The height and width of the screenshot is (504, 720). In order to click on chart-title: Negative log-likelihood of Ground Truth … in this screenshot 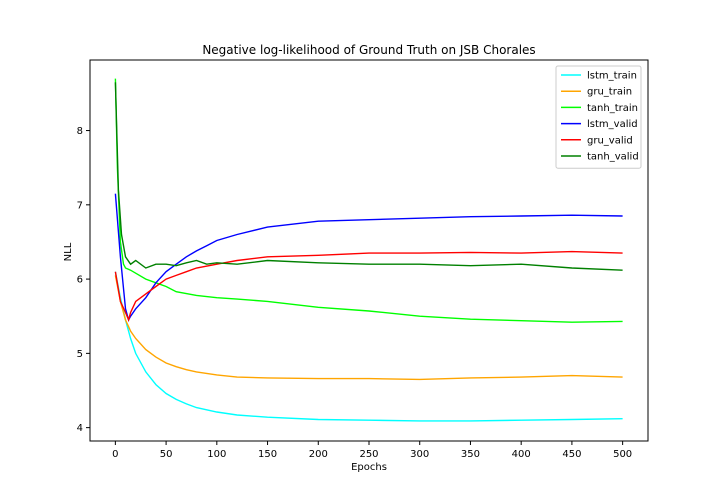, I will do `click(368, 50)`.